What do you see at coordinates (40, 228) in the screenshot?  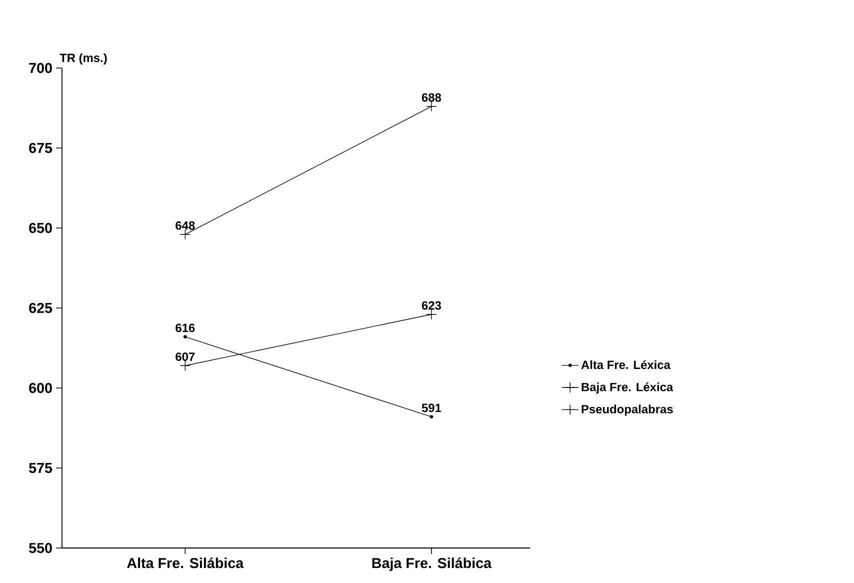 I see `y-tick-label: 650` at bounding box center [40, 228].